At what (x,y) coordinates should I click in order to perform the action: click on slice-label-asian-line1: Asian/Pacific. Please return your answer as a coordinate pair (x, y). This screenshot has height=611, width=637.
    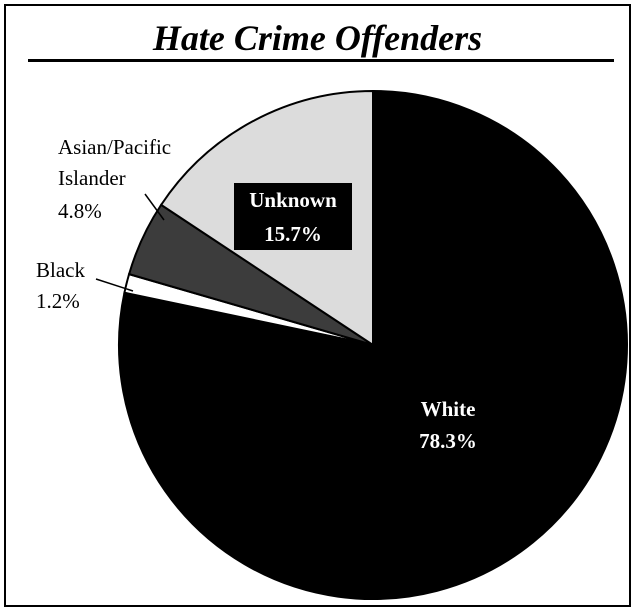
    Looking at the image, I should click on (114, 147).